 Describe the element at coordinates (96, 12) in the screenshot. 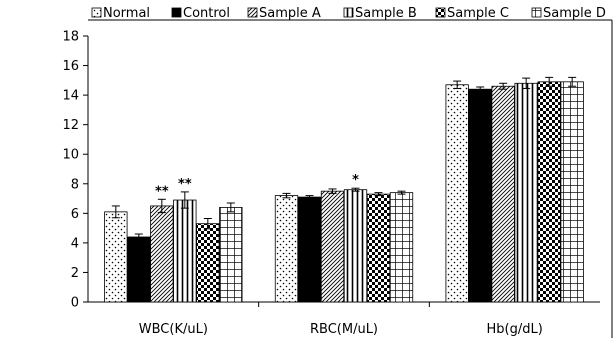

I see `legend-swatch-normal` at that location.